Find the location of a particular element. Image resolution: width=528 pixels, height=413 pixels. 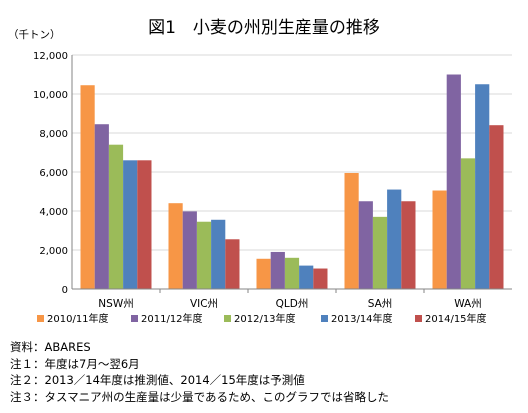

y-tick-label: 0 is located at coordinates (65, 290).